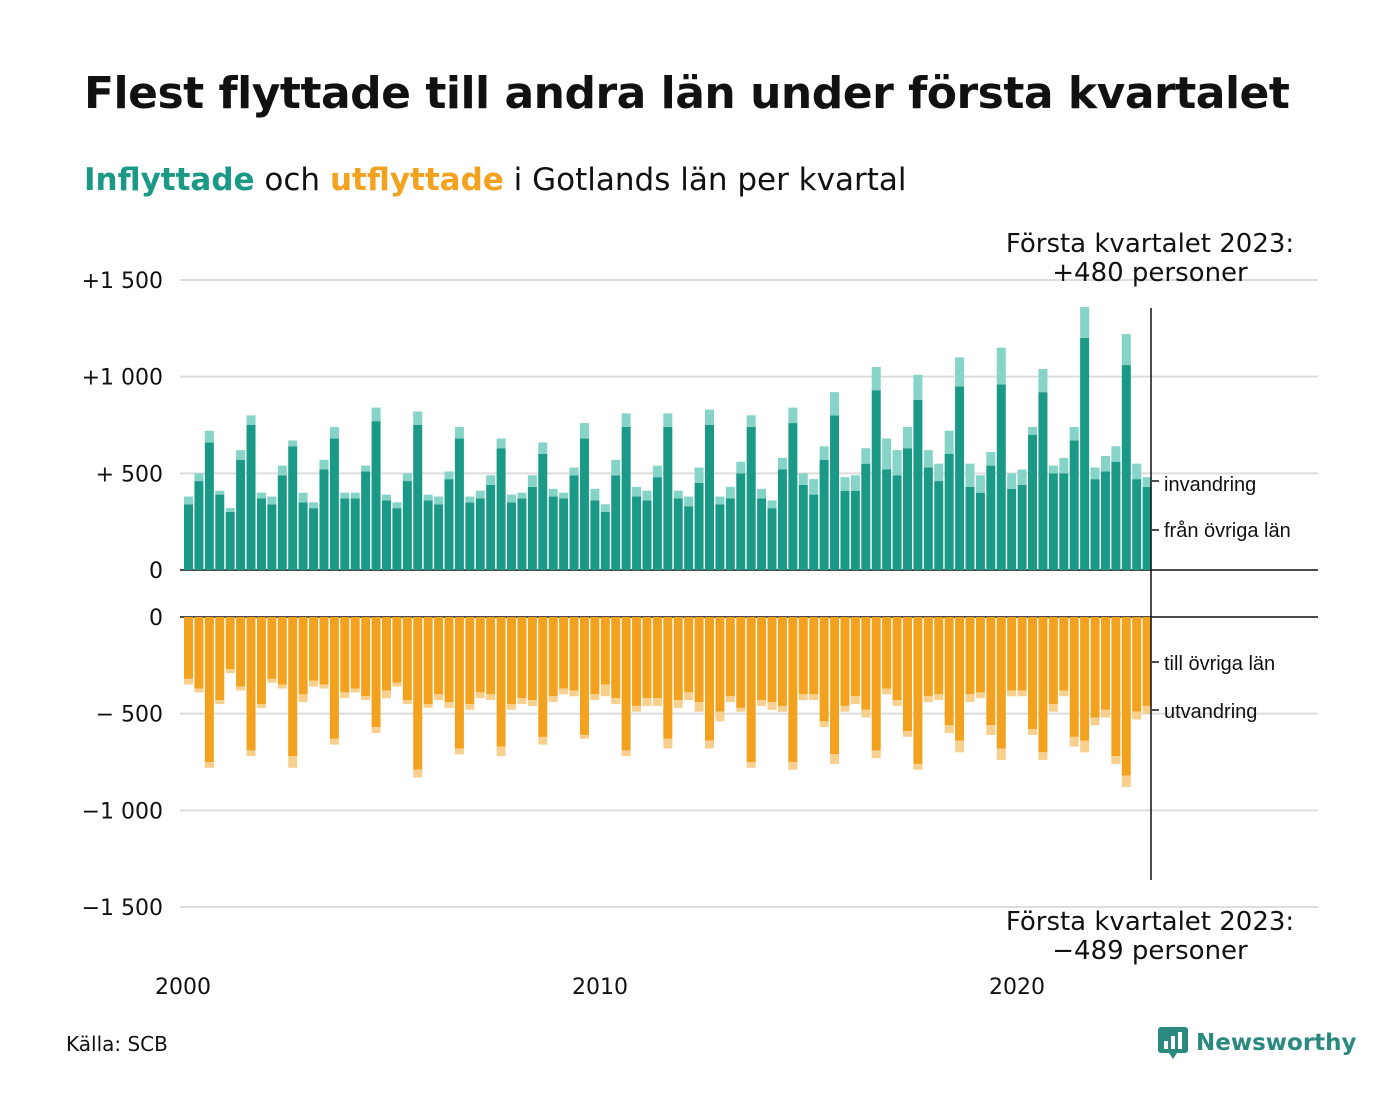 The height and width of the screenshot is (1120, 1400). Describe the element at coordinates (710, 180) in the screenshot. I see `subtitle-rest: i Gotlands län per kvartal` at that location.